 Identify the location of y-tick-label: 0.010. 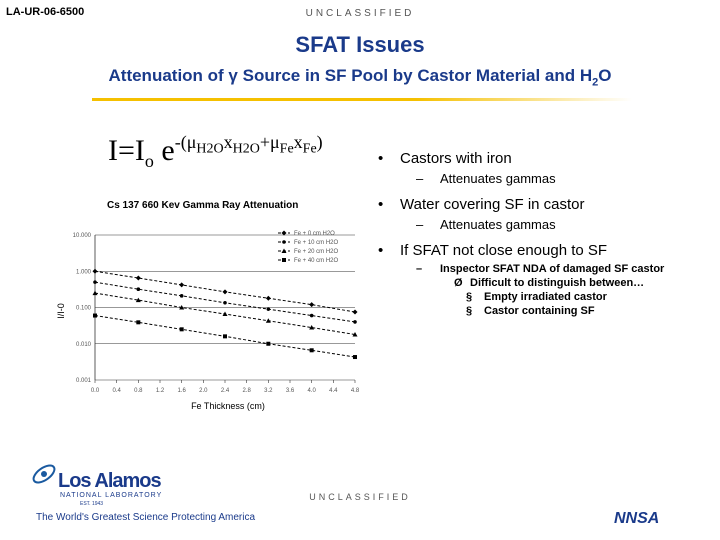
(84, 345).